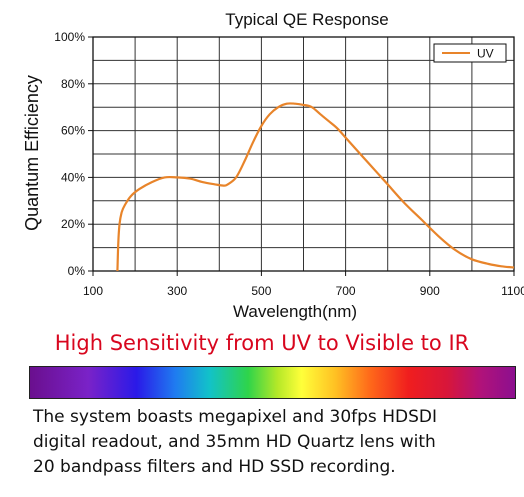  What do you see at coordinates (295, 311) in the screenshot?
I see `x-axis-label: Wavelength(nm)` at bounding box center [295, 311].